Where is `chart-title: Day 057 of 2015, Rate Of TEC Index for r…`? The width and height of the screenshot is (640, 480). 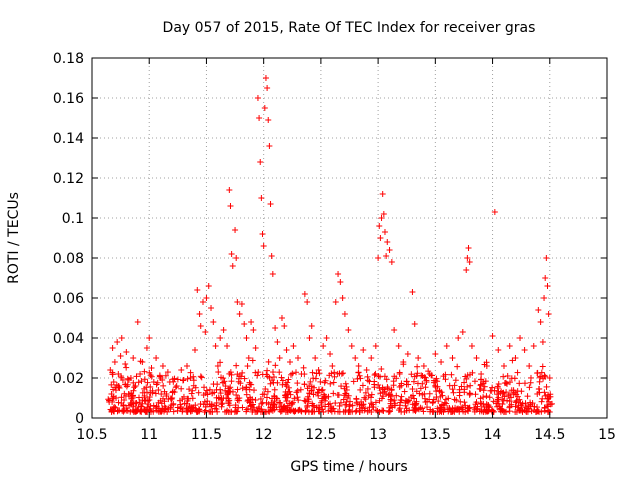
chart-title: Day 057 of 2015, Rate Of TEC Index for r… is located at coordinates (349, 28).